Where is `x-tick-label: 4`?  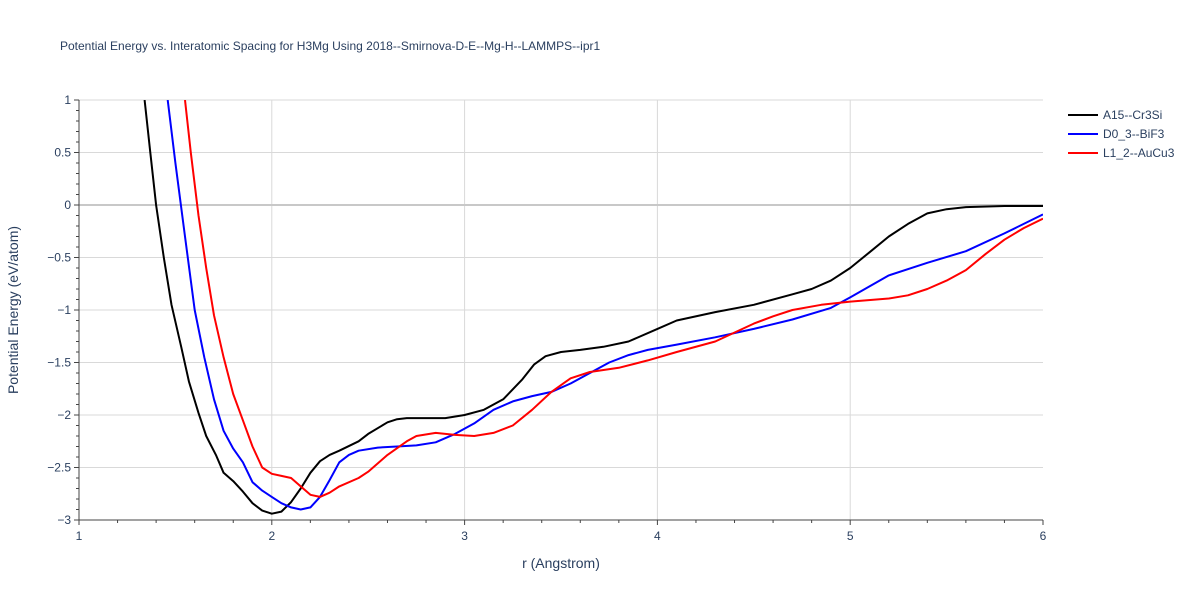 x-tick-label: 4 is located at coordinates (657, 536).